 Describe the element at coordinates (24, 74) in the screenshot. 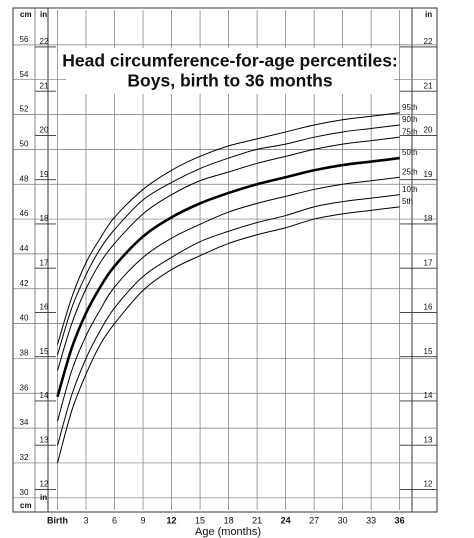

I see `y-tick-label: 54` at that location.